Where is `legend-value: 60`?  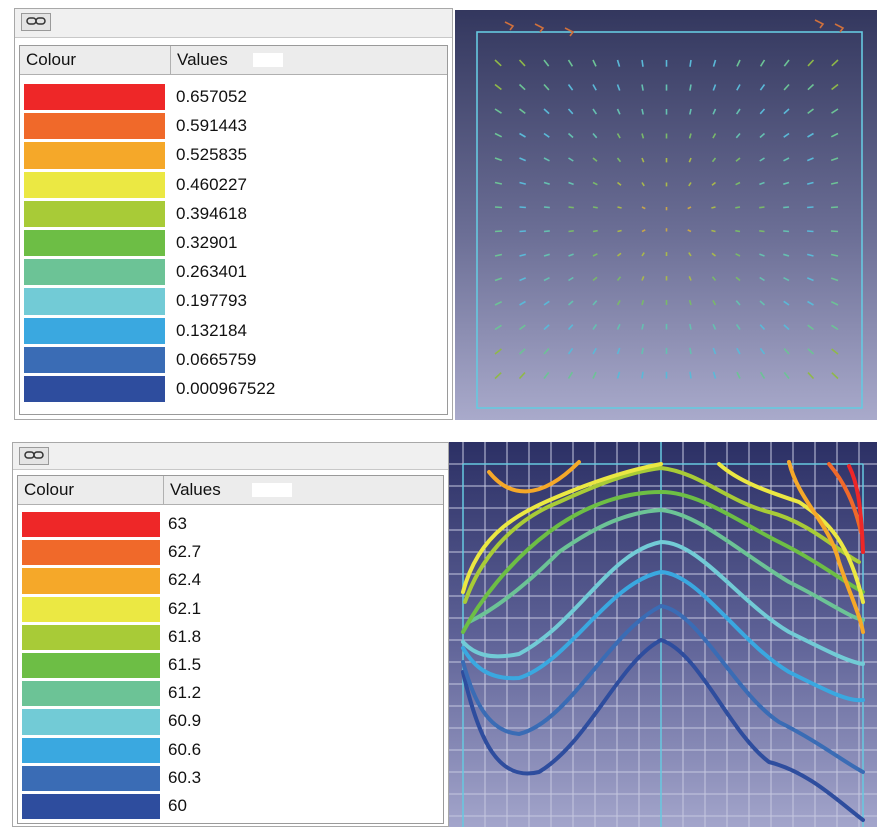 legend-value: 60 is located at coordinates (177, 805).